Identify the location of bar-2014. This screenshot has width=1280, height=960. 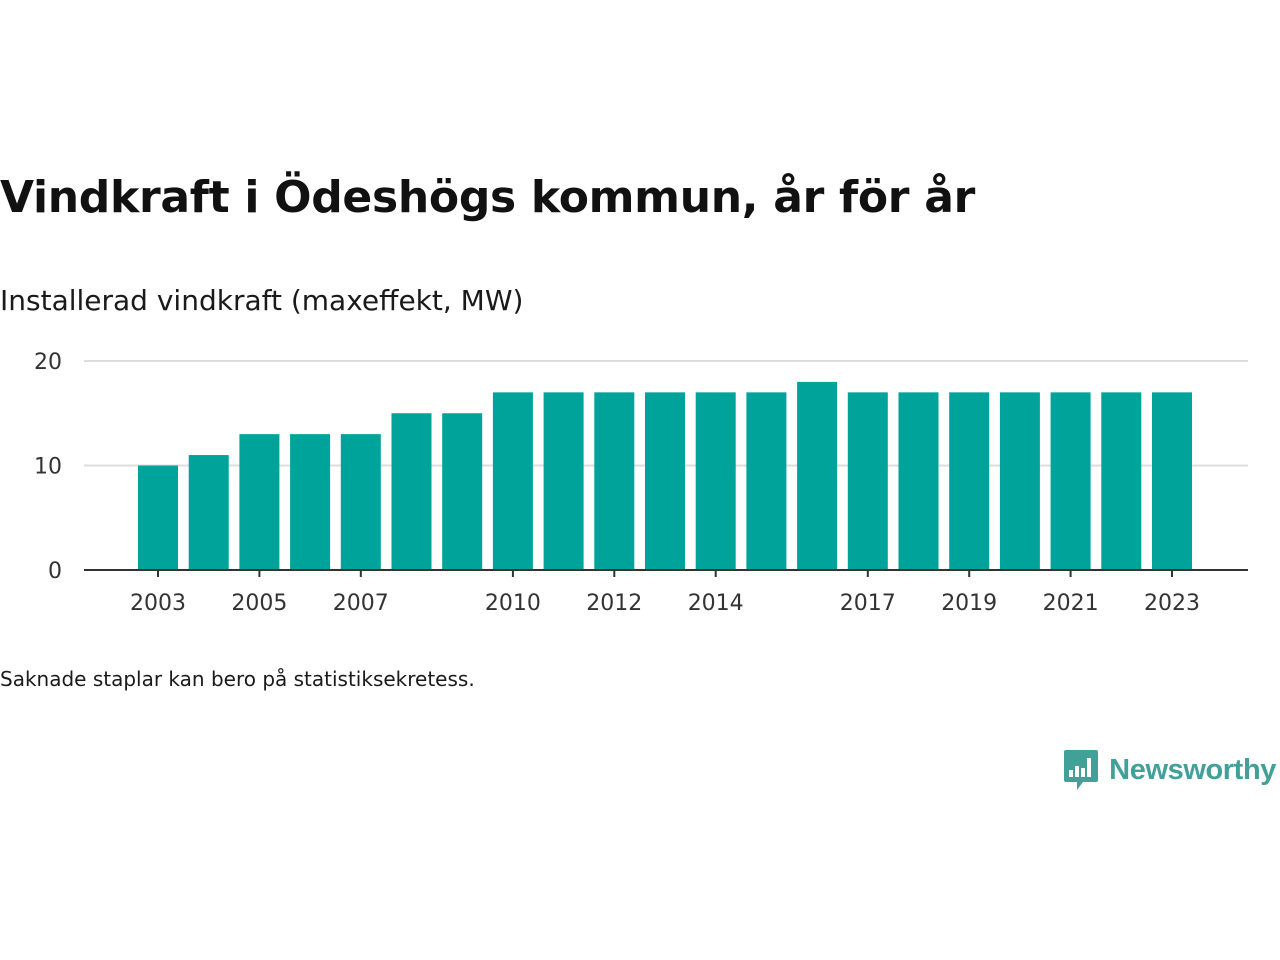
(715, 481).